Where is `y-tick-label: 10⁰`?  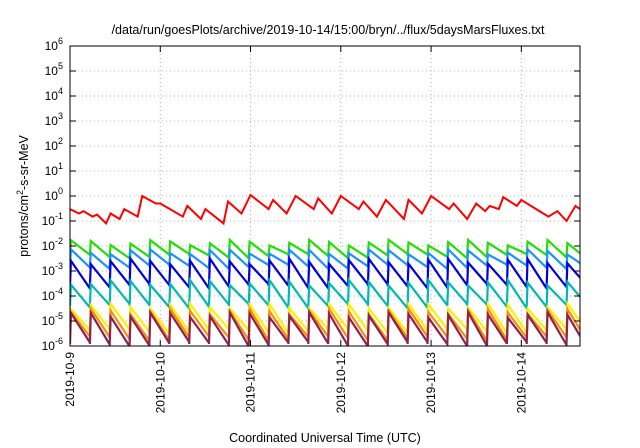 y-tick-label: 10⁰ is located at coordinates (54, 194).